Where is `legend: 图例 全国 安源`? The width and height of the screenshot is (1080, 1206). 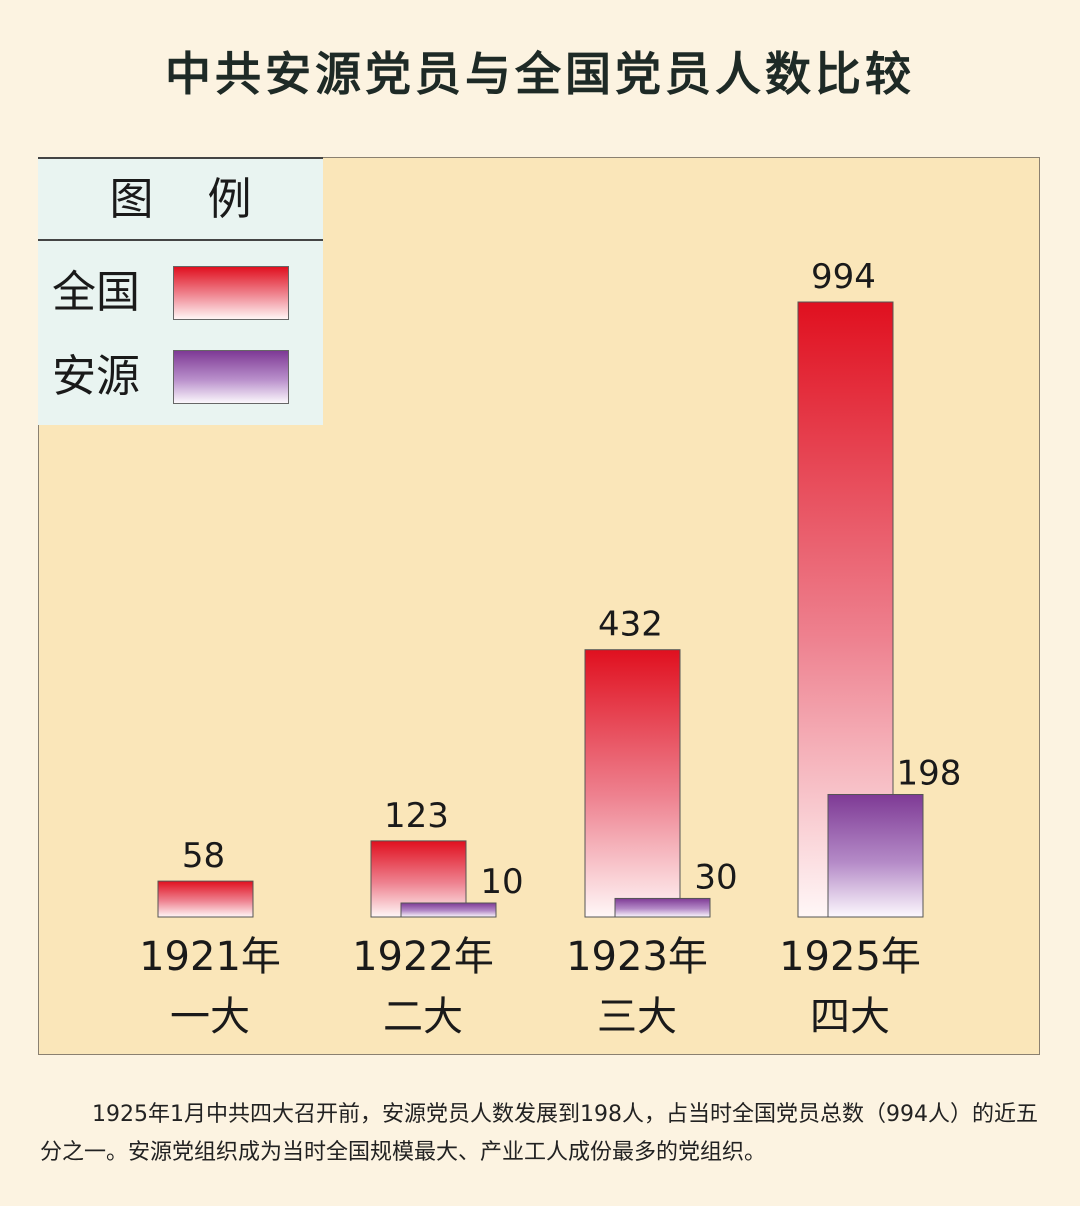
legend: 图例 全国 安源 is located at coordinates (180, 291).